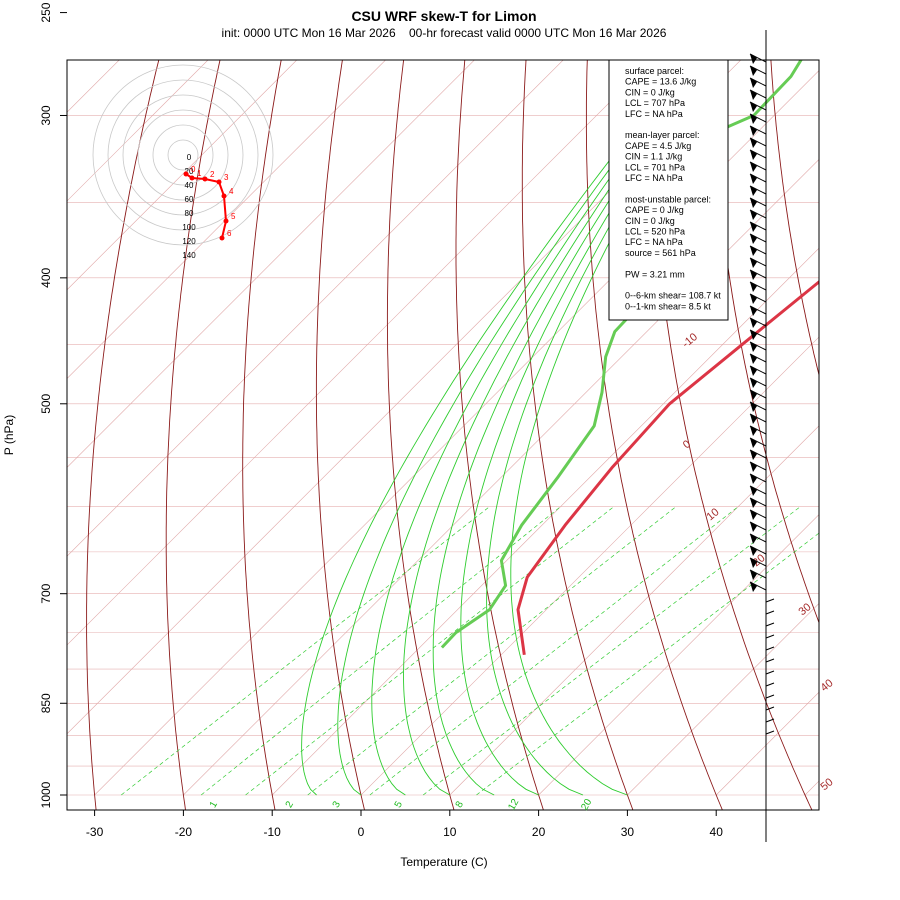 Image resolution: width=900 pixels, height=900 pixels. I want to click on hodograph-ring-label: 40, so click(189, 185).